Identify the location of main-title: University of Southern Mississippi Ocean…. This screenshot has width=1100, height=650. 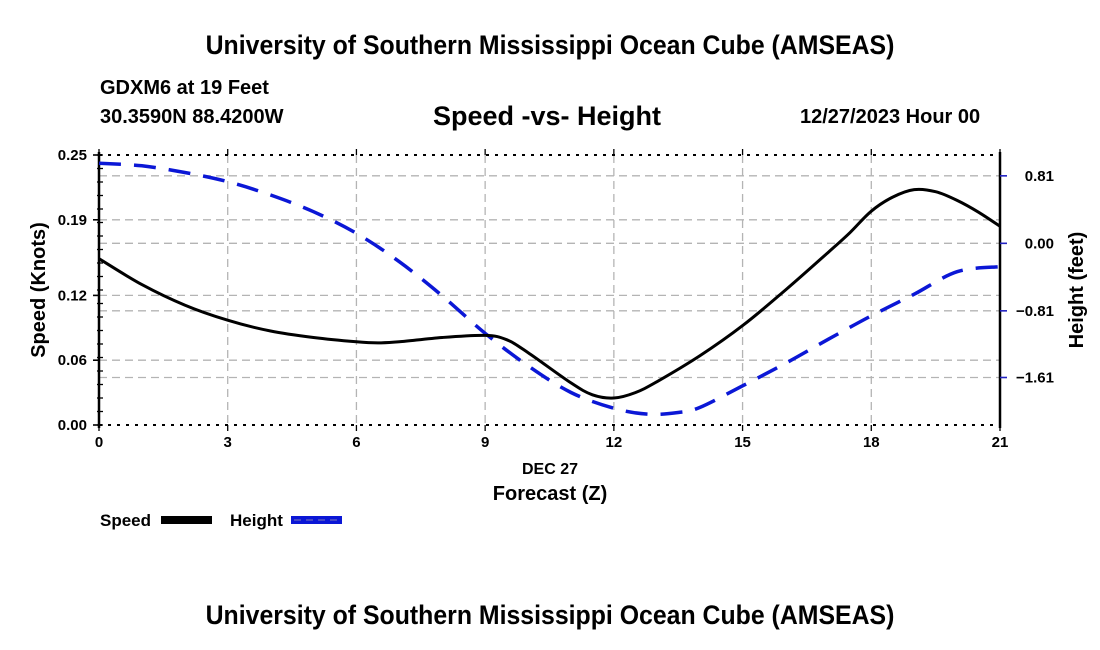
(550, 45).